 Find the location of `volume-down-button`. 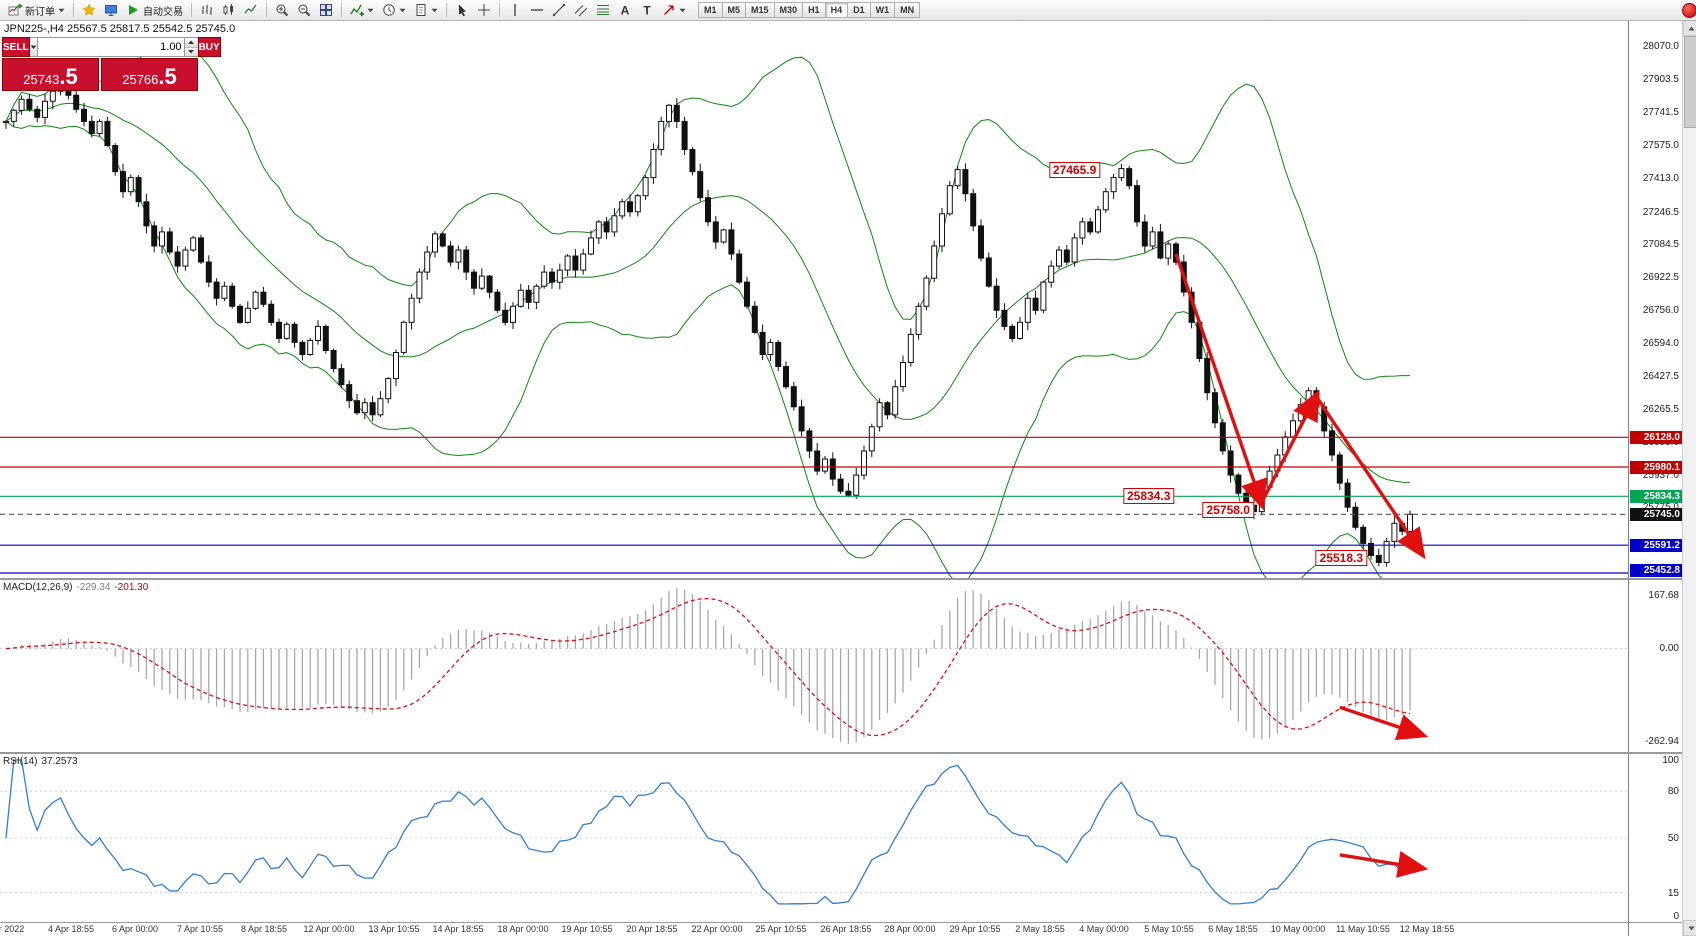

volume-down-button is located at coordinates (191, 51).